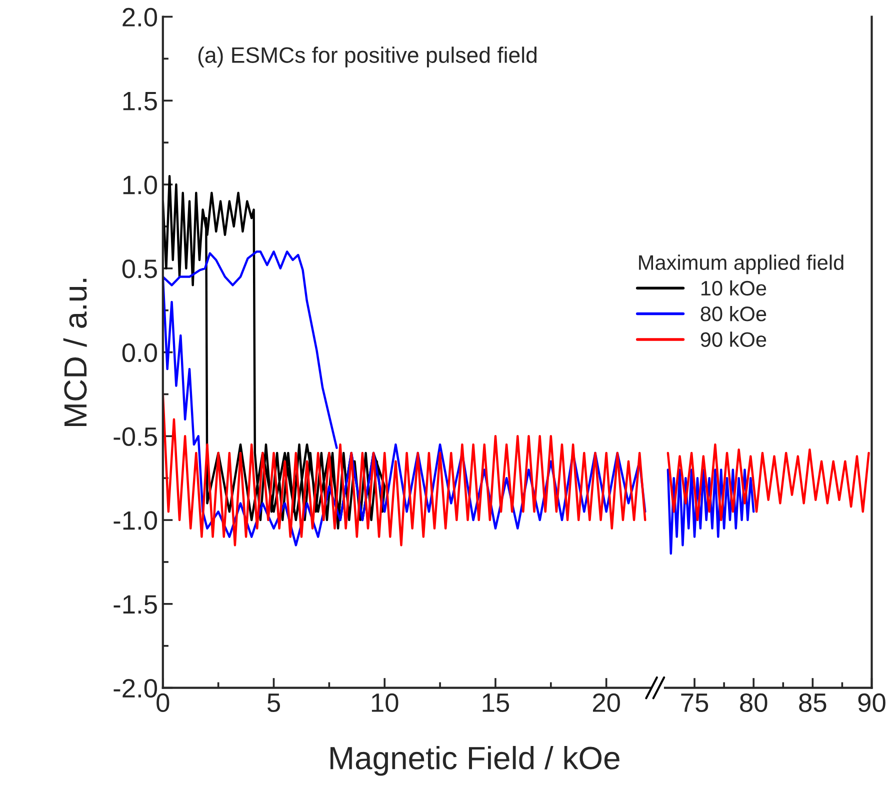 This screenshot has width=895, height=797. What do you see at coordinates (135, 688) in the screenshot?
I see `y-tick-label: -2.0` at bounding box center [135, 688].